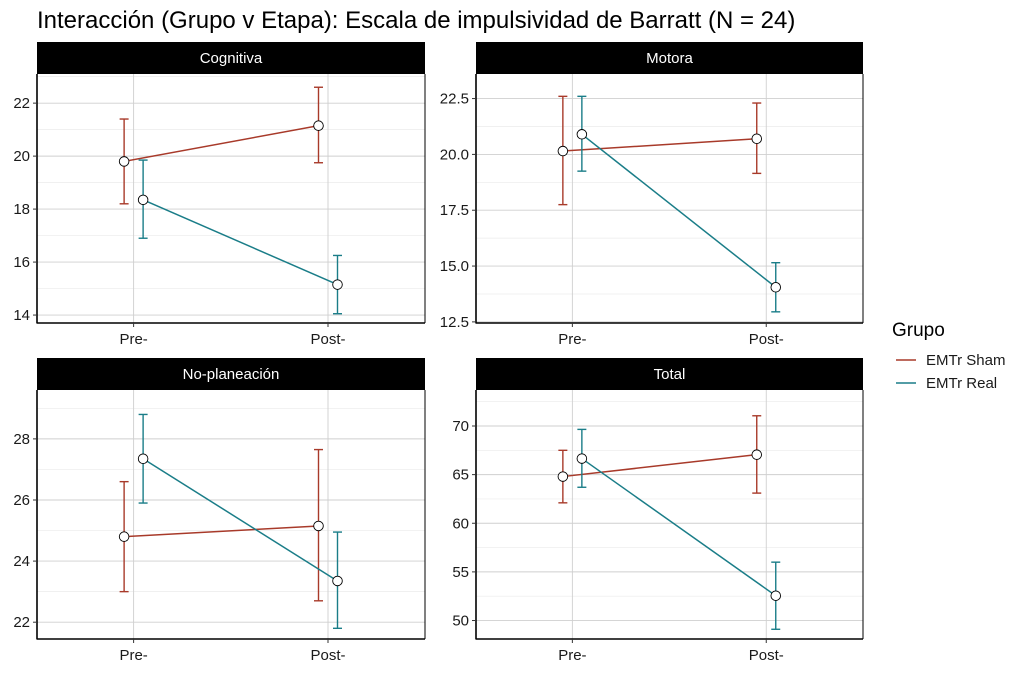 The height and width of the screenshot is (675, 1030). What do you see at coordinates (454, 266) in the screenshot?
I see `y-tick-label: 15.0` at bounding box center [454, 266].